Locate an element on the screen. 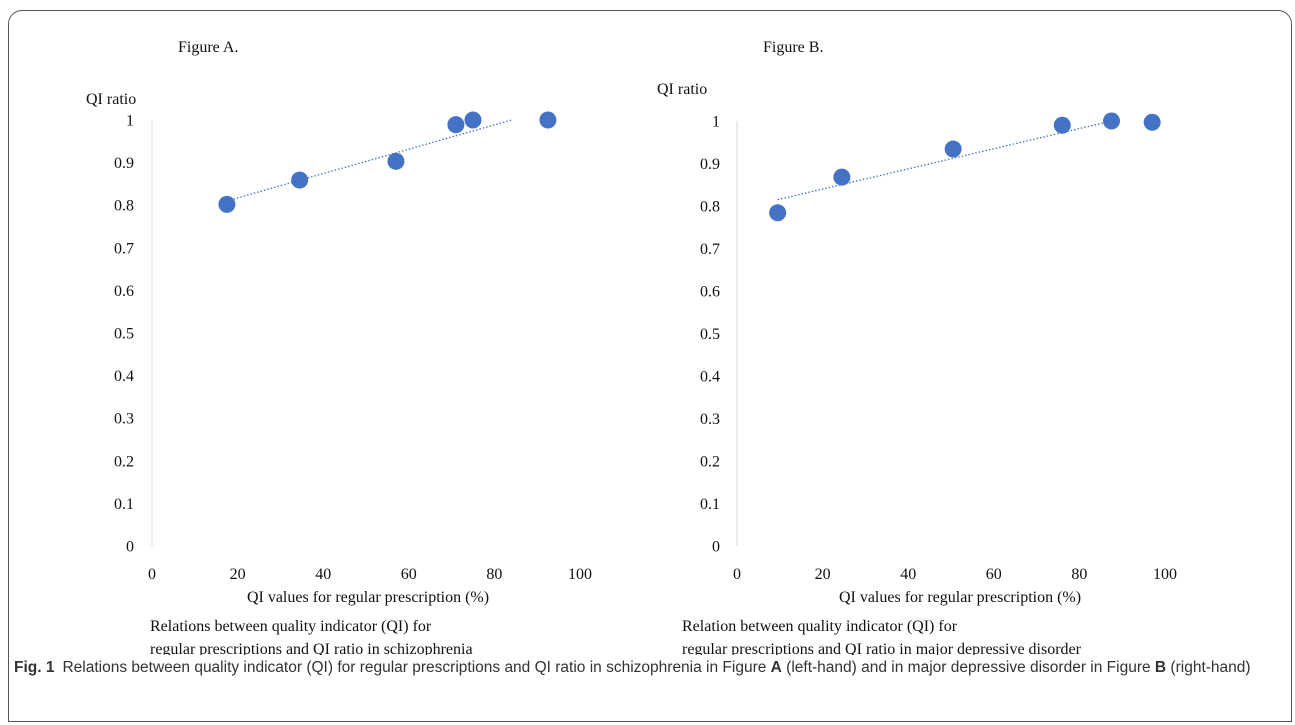 The height and width of the screenshot is (725, 1295). chart-a-heading: Figure A. is located at coordinates (208, 47).